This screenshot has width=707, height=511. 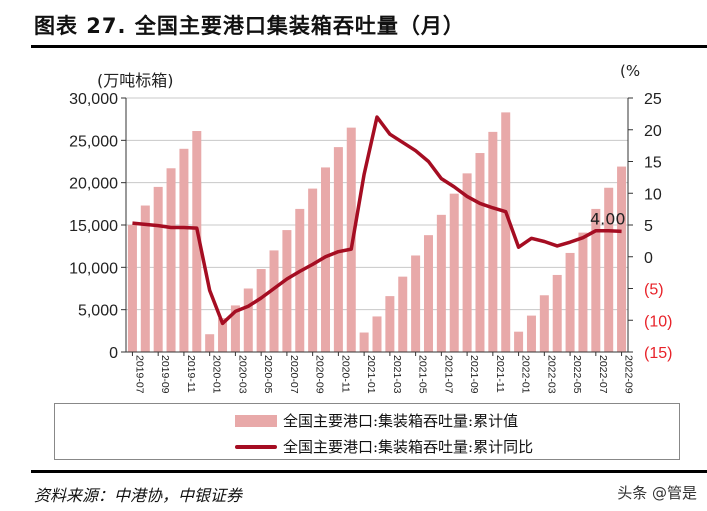 I want to click on right-axis-label: (%, so click(x=630, y=71).